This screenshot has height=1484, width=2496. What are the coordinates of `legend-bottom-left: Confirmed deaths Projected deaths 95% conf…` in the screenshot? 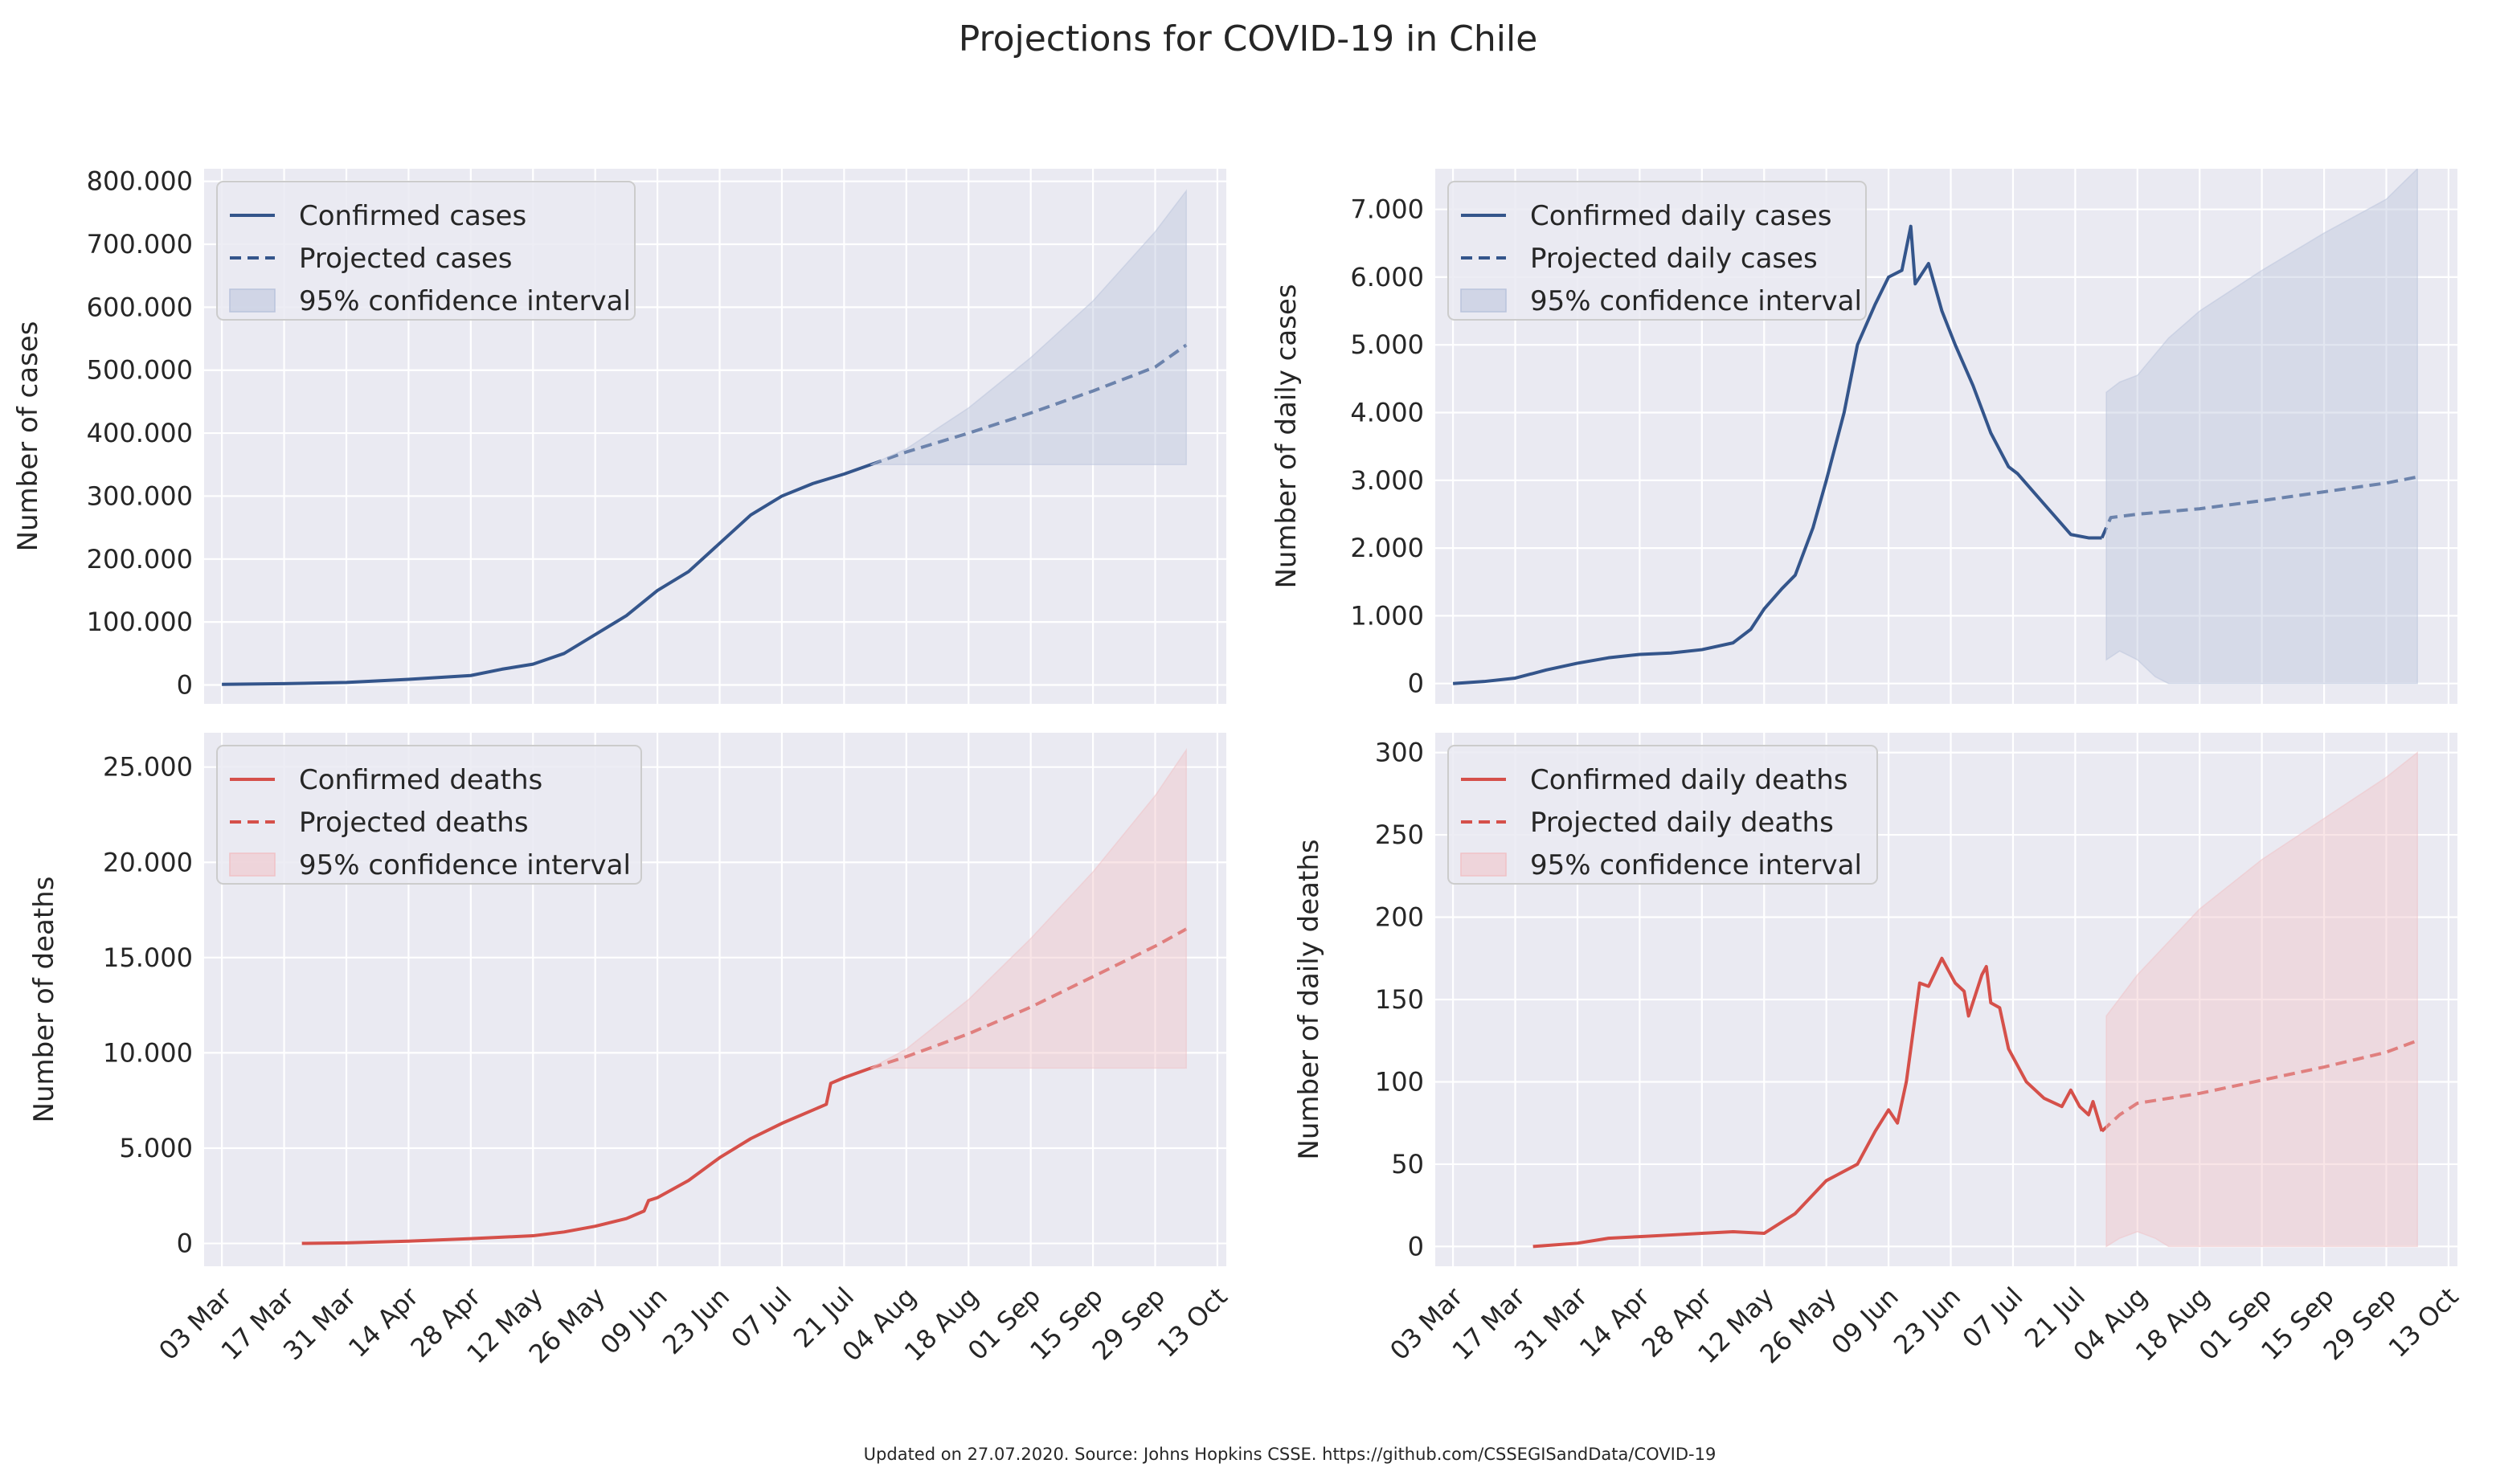 It's located at (429, 815).